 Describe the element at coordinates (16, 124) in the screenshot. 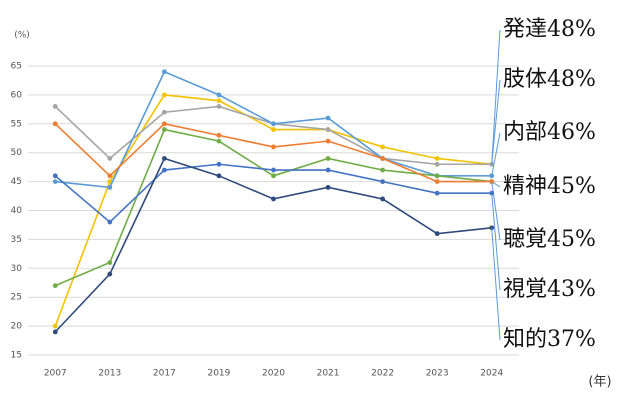

I see `y-tick-label: 55` at that location.